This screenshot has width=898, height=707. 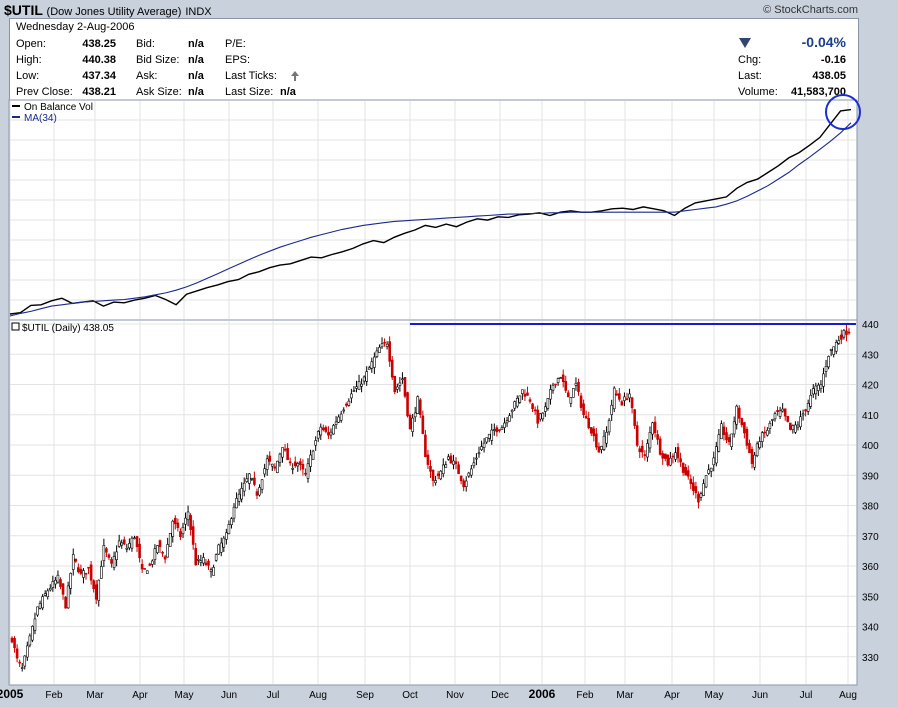 I want to click on last-value: 438.05, so click(x=829, y=76).